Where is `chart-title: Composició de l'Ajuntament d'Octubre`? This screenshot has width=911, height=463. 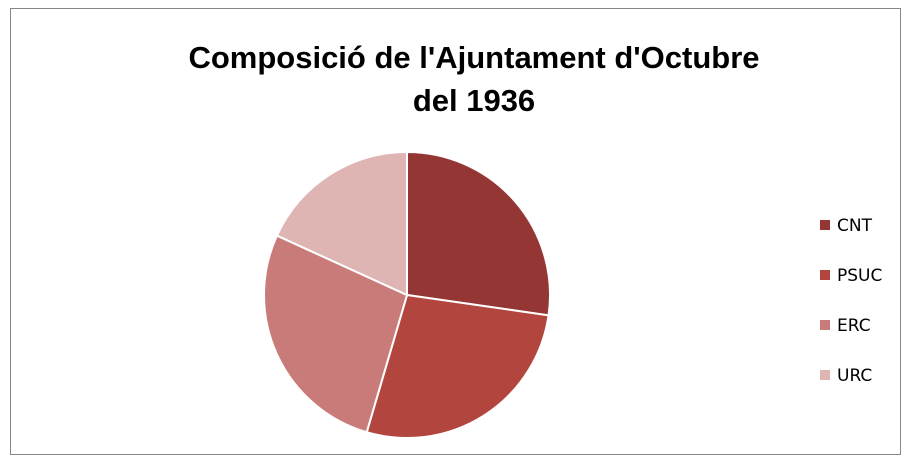 chart-title: Composició de l'Ajuntament d'Octubre is located at coordinates (473, 57).